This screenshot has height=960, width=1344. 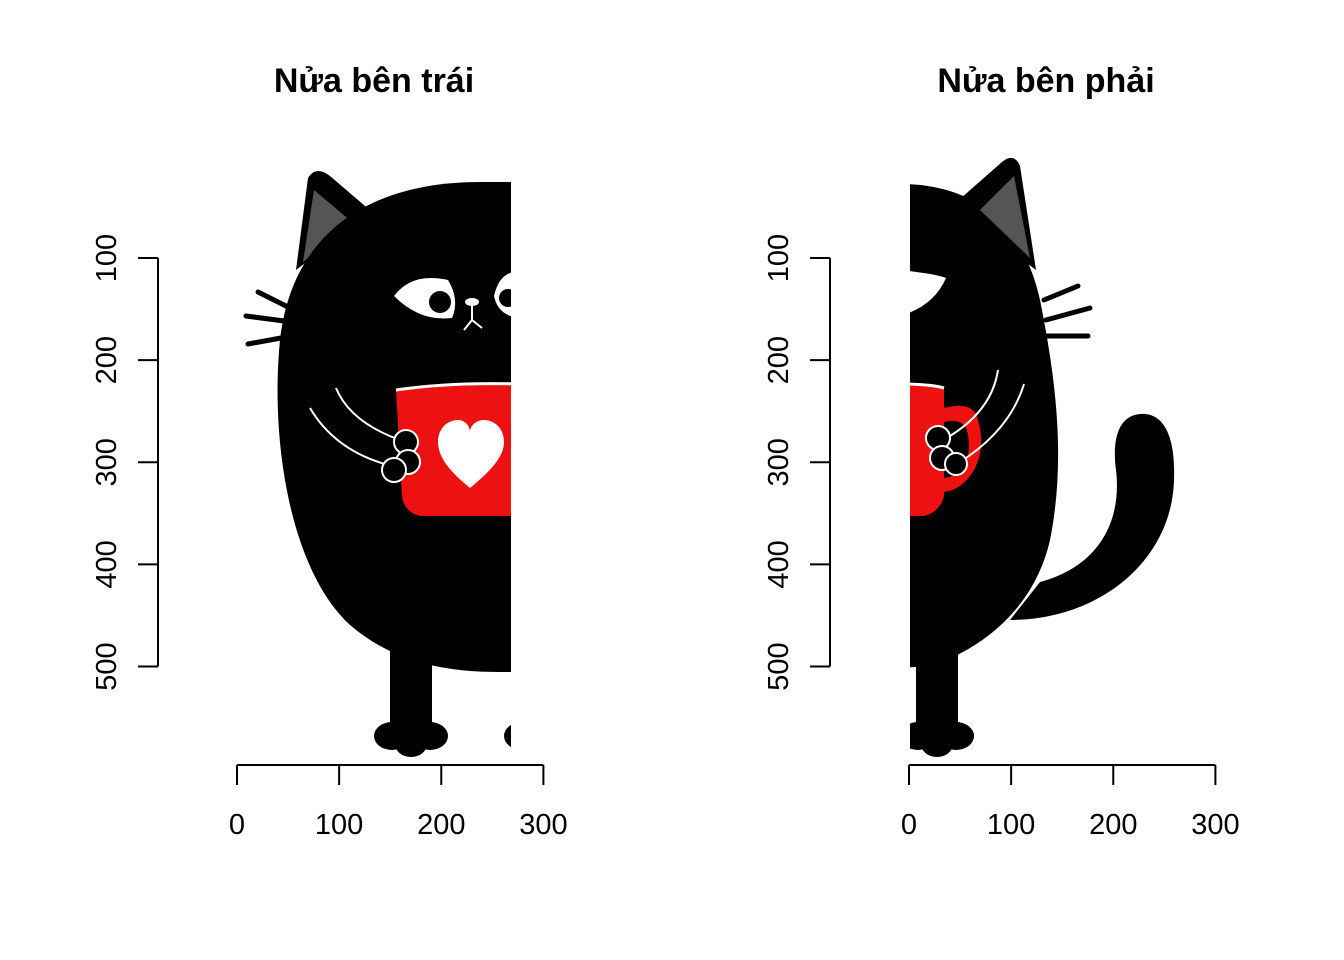 I want to click on panel-right-title: Nửa bên phải, so click(x=1045, y=81).